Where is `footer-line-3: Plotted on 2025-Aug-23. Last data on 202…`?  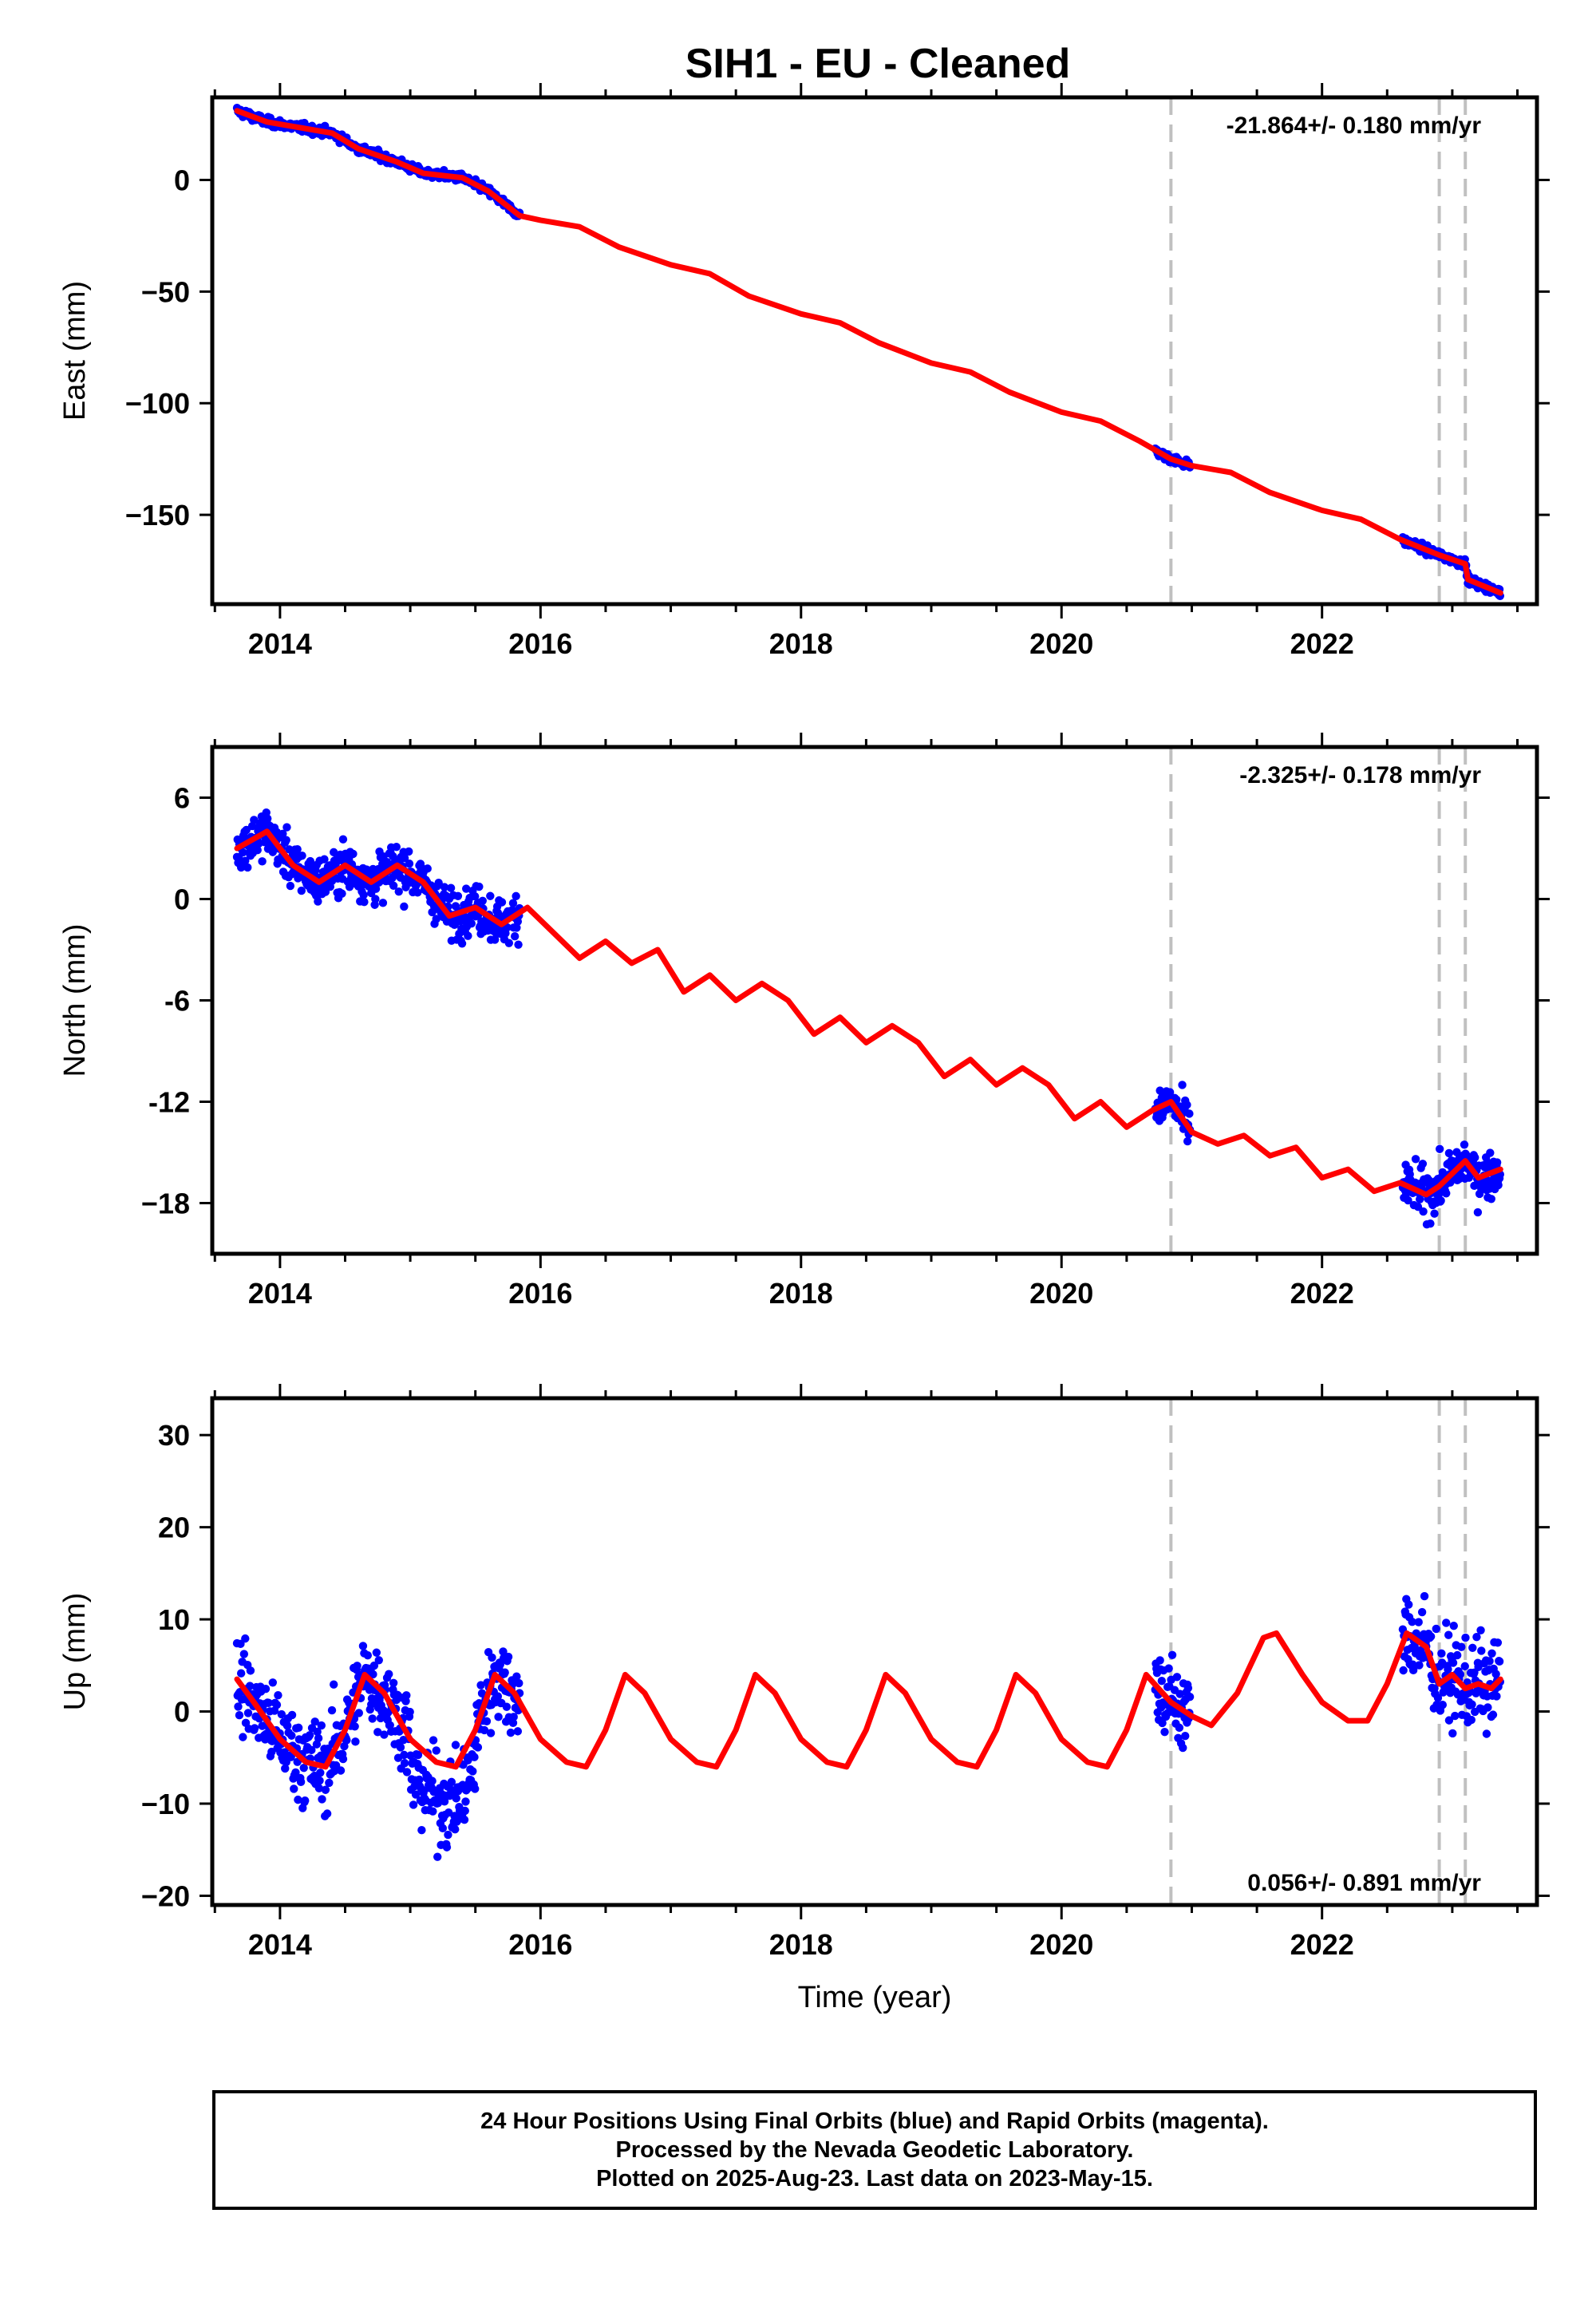
footer-line-3: Plotted on 2025-Aug-23. Last data on 202… is located at coordinates (874, 2179).